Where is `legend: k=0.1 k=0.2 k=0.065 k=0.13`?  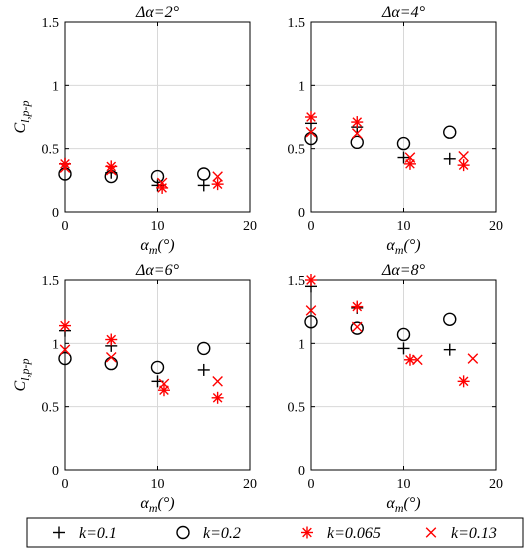
legend: k=0.1 k=0.2 k=0.065 k=0.13 is located at coordinates (275, 532).